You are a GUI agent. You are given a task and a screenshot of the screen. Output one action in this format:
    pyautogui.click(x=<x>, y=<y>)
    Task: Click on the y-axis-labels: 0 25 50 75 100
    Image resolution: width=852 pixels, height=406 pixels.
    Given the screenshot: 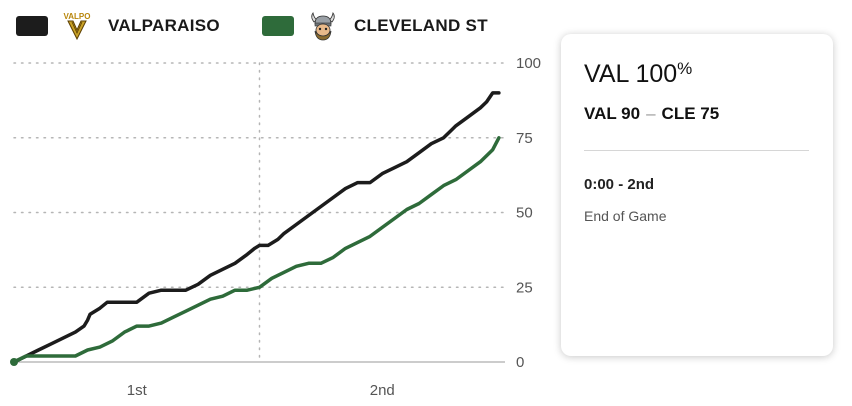 What is the action you would take?
    pyautogui.click(x=528, y=213)
    